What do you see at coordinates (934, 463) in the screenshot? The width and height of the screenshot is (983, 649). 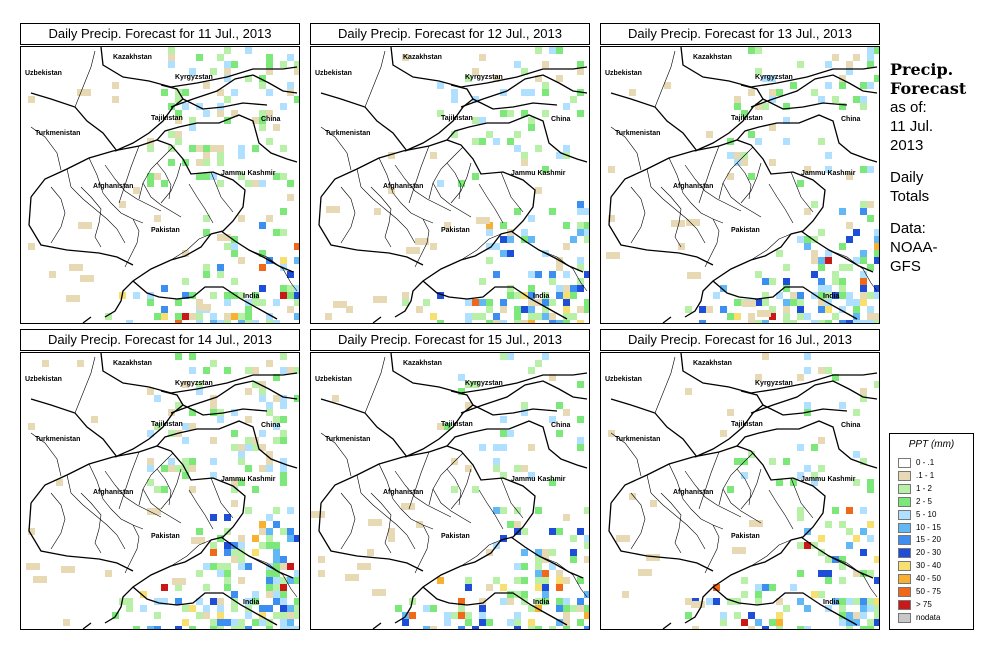 I see `legend-item: 0 - .1` at bounding box center [934, 463].